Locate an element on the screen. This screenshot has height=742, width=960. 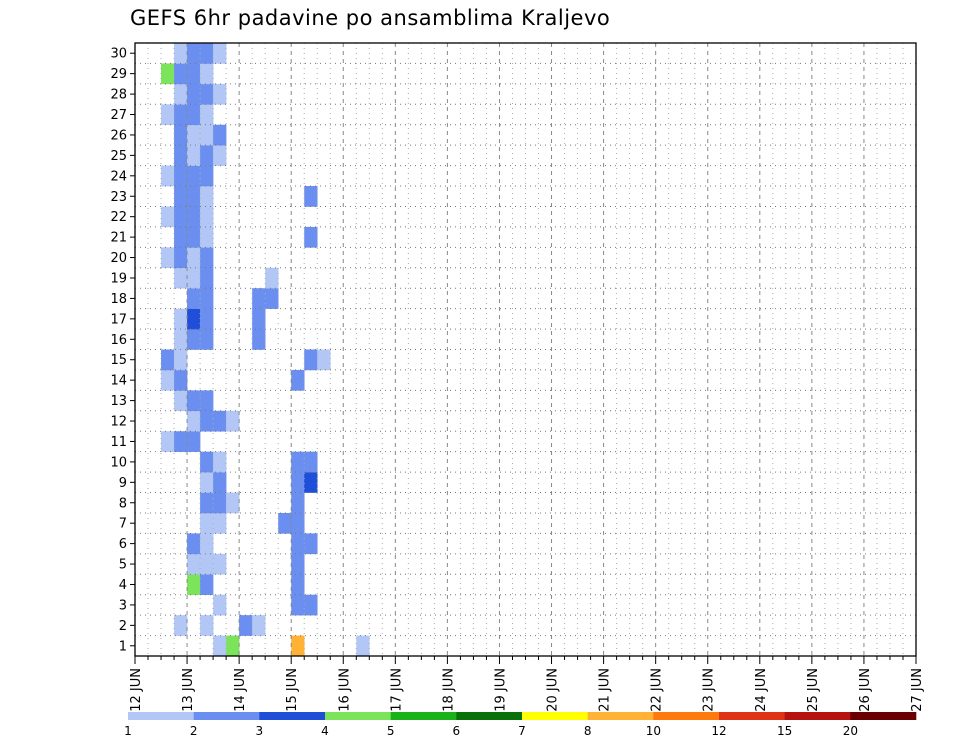
y-tick-label: 14 is located at coordinates (118, 381).